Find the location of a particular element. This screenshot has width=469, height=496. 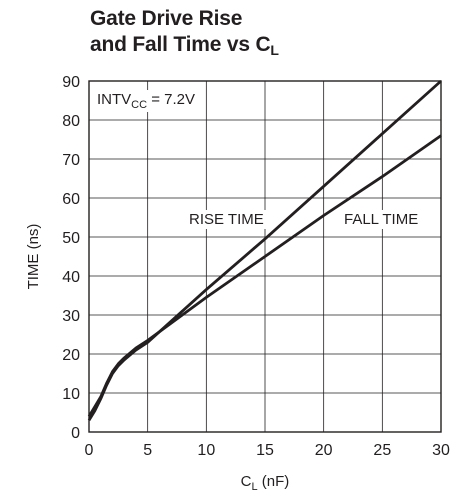

x-axis-label-subscript: L is located at coordinates (255, 487).